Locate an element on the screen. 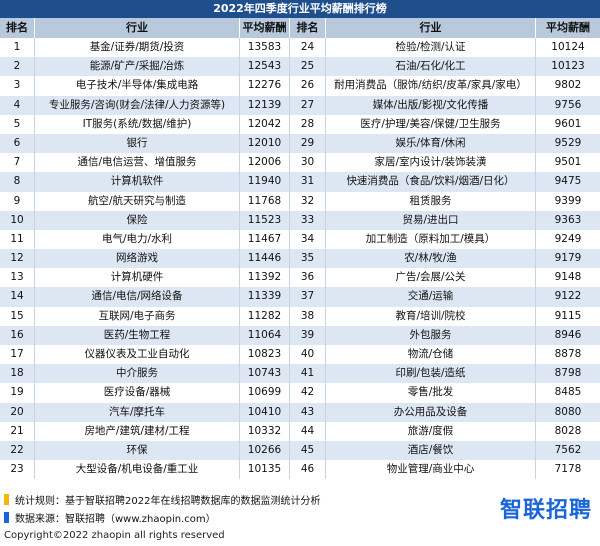 This screenshot has width=600, height=546. industry-cell-2: 旅游/度假 is located at coordinates (431, 431).